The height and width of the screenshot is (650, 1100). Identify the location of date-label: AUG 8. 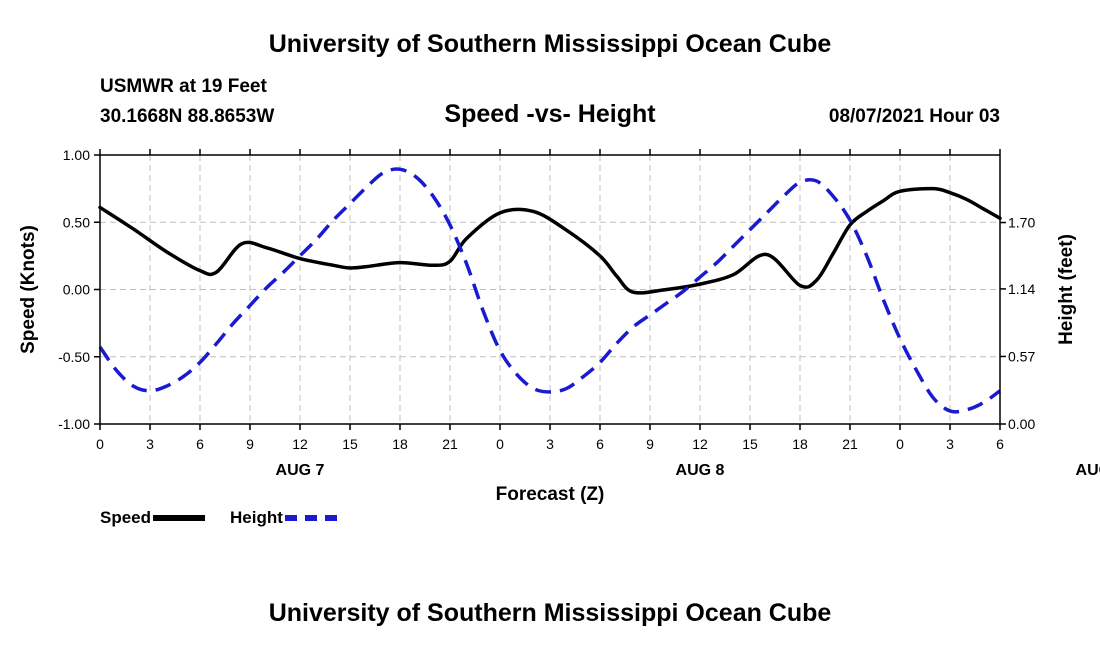
(700, 470).